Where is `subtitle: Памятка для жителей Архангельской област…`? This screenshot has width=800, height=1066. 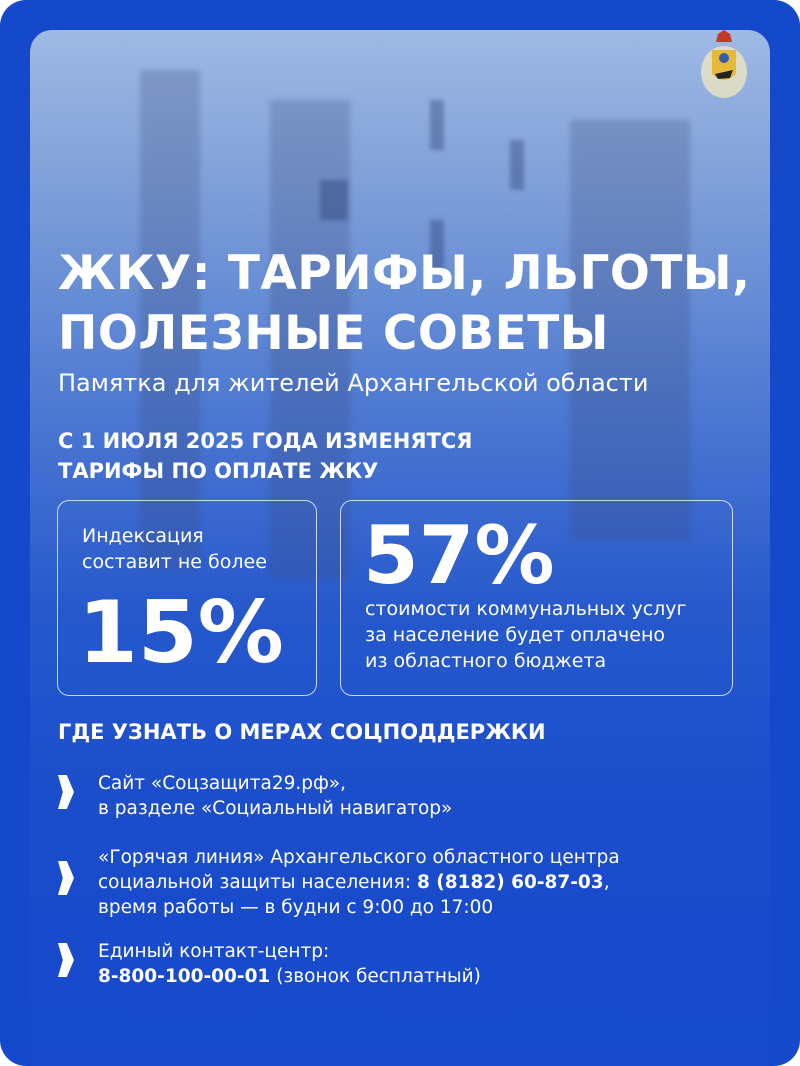 subtitle: Памятка для жителей Архангельской област… is located at coordinates (353, 383).